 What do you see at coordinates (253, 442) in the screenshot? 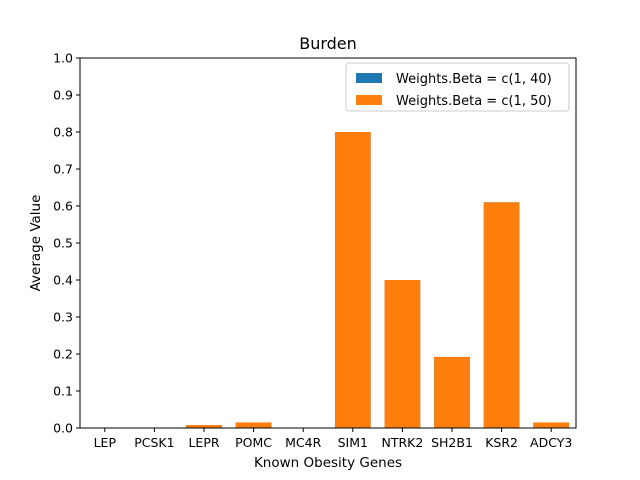
I see `x-tick-label: POMC` at bounding box center [253, 442].